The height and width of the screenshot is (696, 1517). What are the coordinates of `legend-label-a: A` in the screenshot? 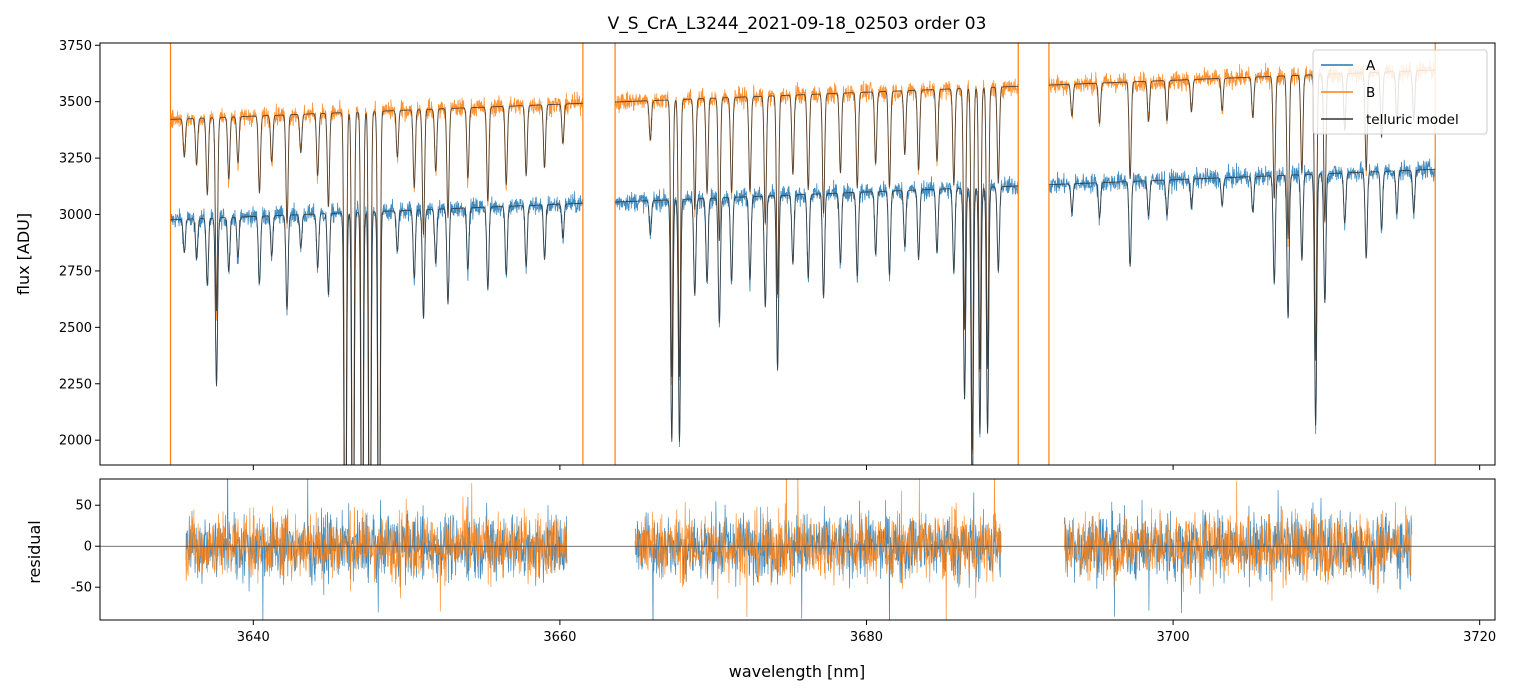 It's located at (1371, 66).